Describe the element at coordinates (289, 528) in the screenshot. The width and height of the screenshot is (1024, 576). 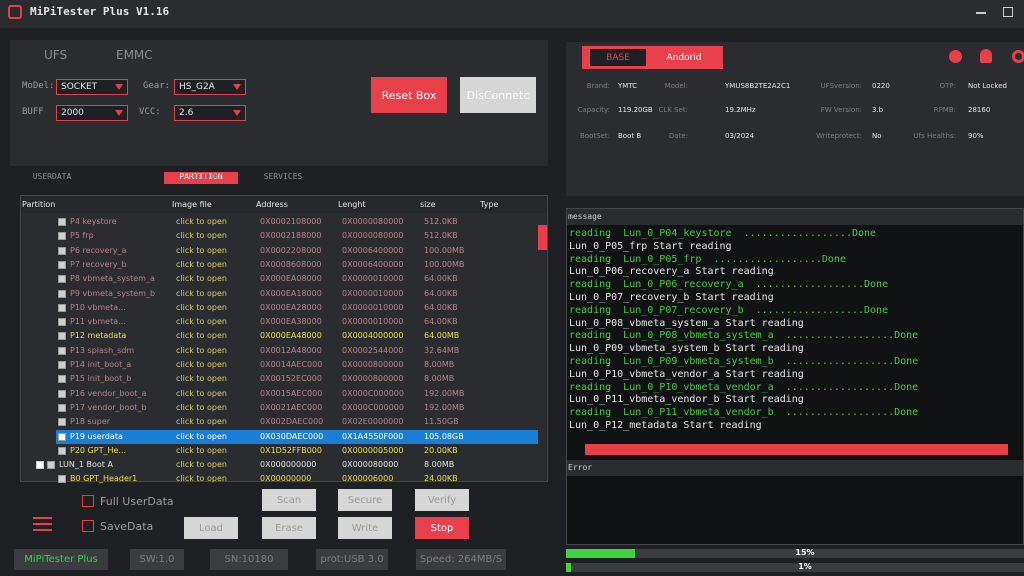
I see `action-button: Erase` at that location.